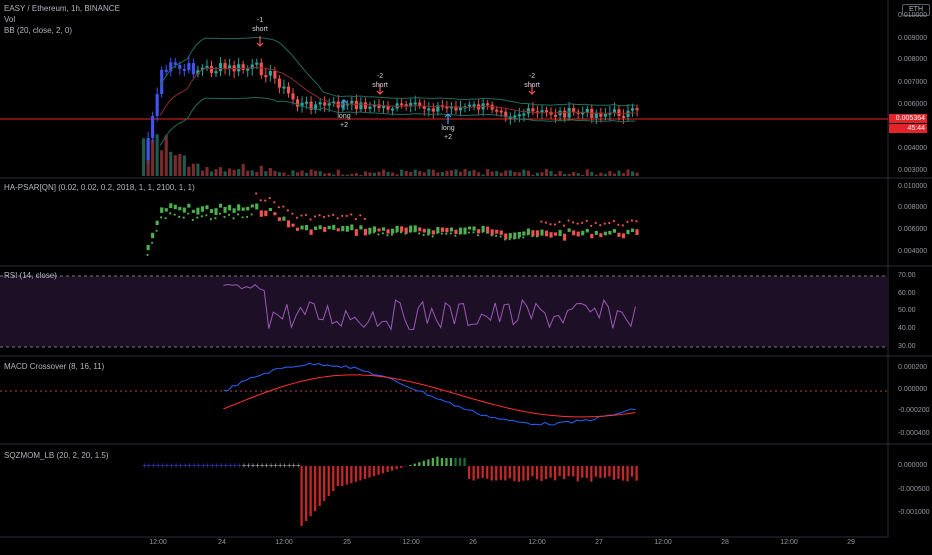 This screenshot has height=555, width=932. I want to click on time-tick: 25, so click(347, 542).